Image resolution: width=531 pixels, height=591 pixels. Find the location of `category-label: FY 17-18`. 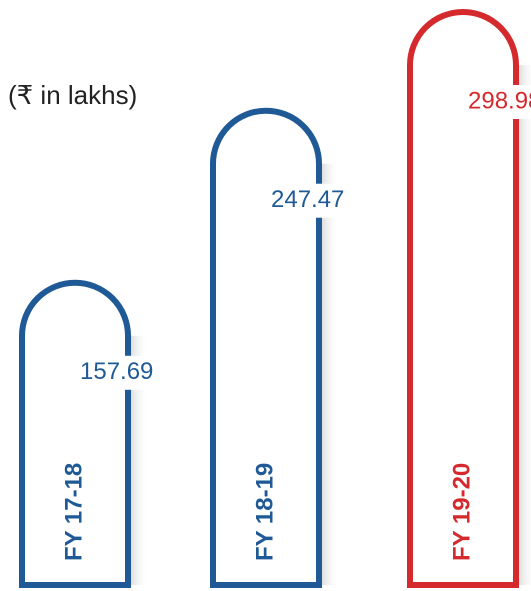

category-label: FY 17-18 is located at coordinates (73, 512).